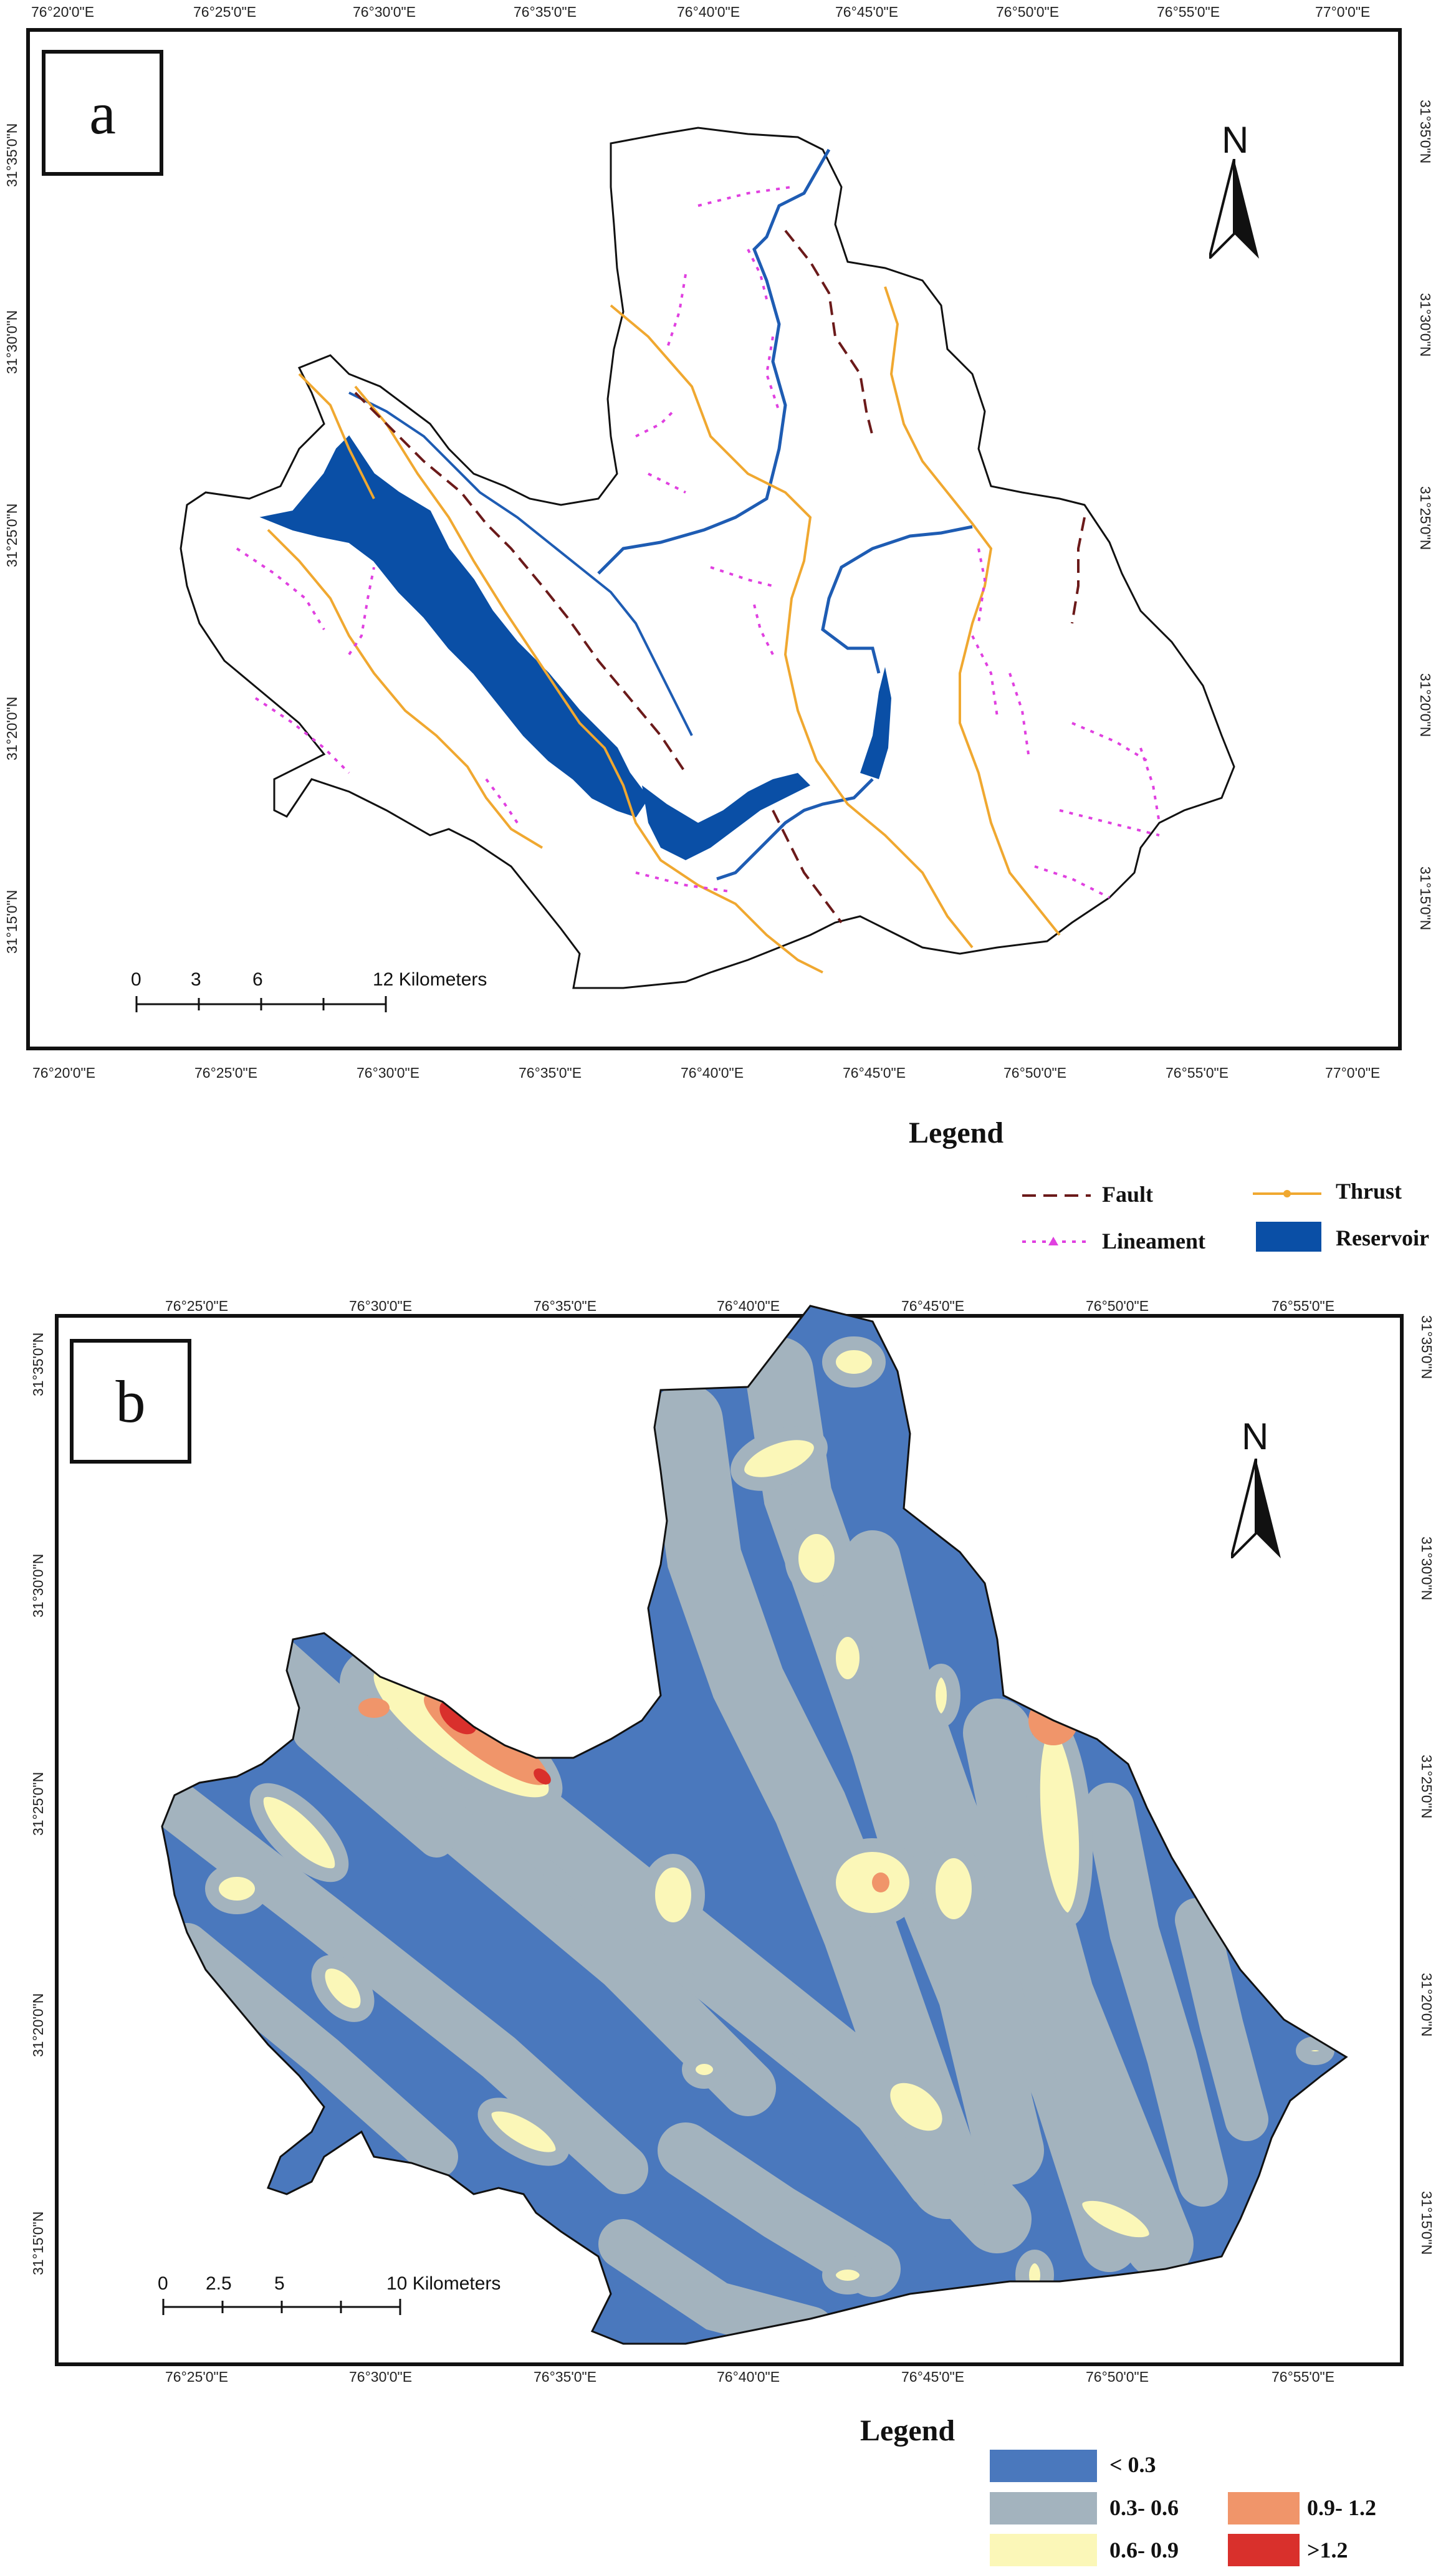 The height and width of the screenshot is (2570, 1456). What do you see at coordinates (280, 2284) in the screenshot?
I see `scale-label: 5` at bounding box center [280, 2284].